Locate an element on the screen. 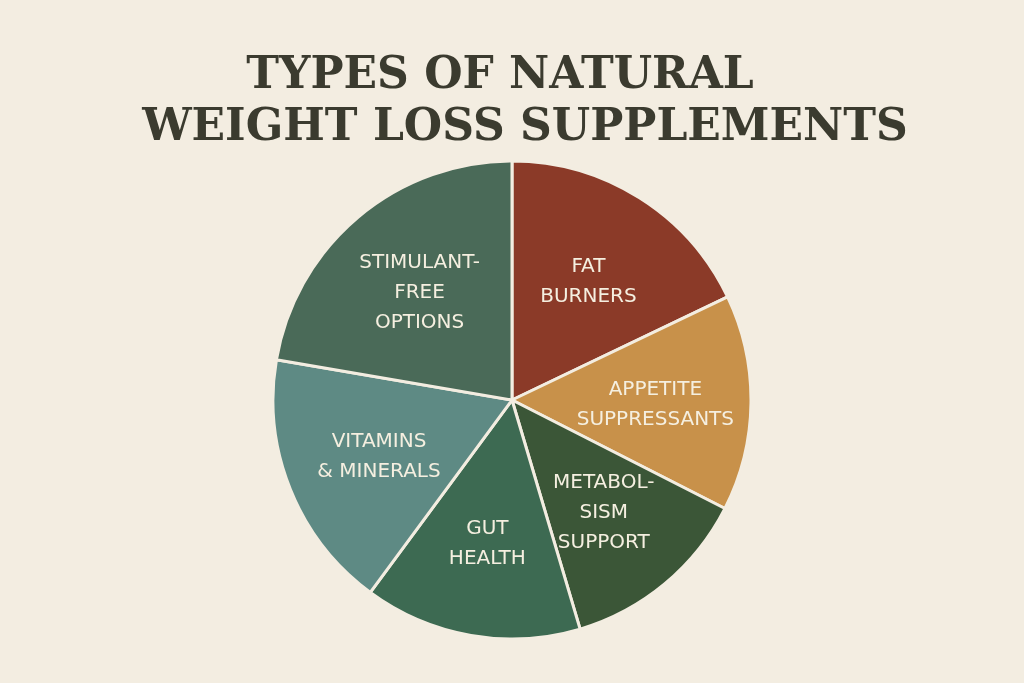 The width and height of the screenshot is (1024, 683). slice-label: METABOL- SISM SUPPORT is located at coordinates (604, 511).